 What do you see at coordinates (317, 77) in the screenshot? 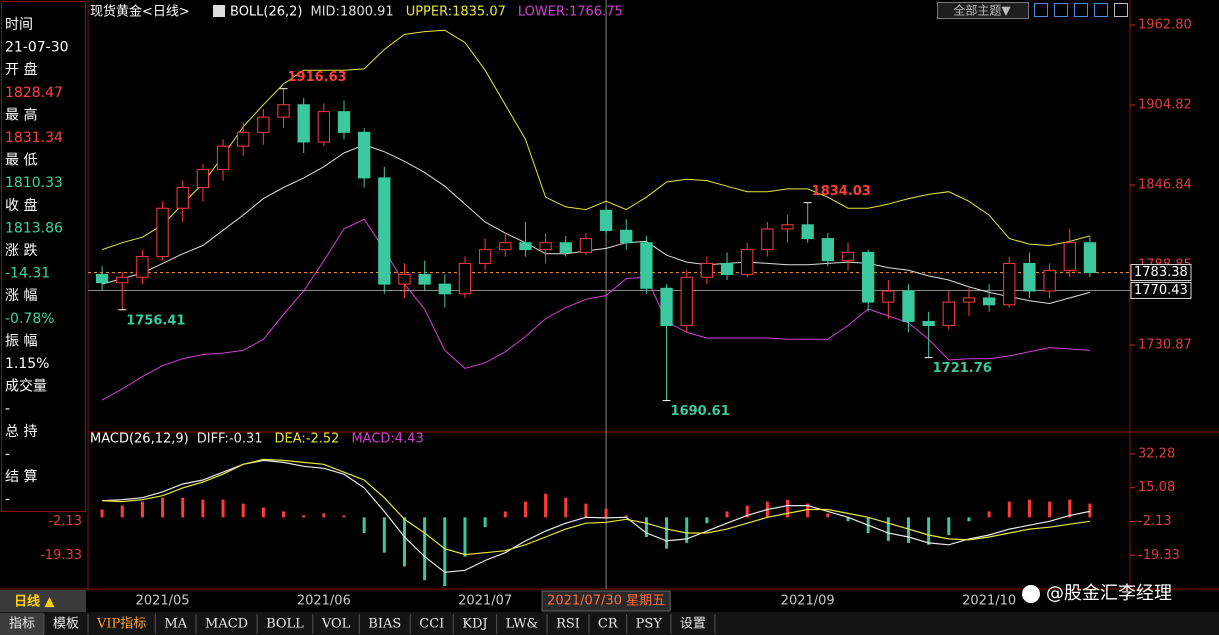
I see `extreme-label: 1916.63` at bounding box center [317, 77].